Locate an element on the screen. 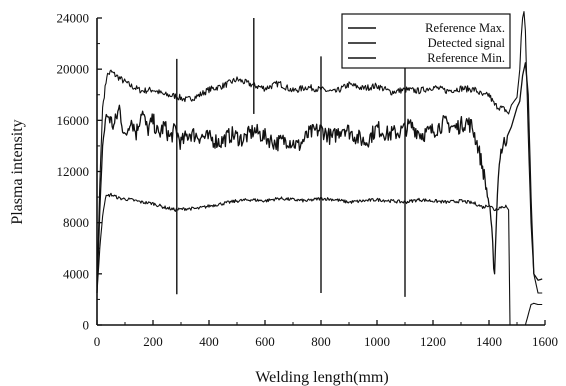  legend-label: Reference Min. is located at coordinates (466, 58).